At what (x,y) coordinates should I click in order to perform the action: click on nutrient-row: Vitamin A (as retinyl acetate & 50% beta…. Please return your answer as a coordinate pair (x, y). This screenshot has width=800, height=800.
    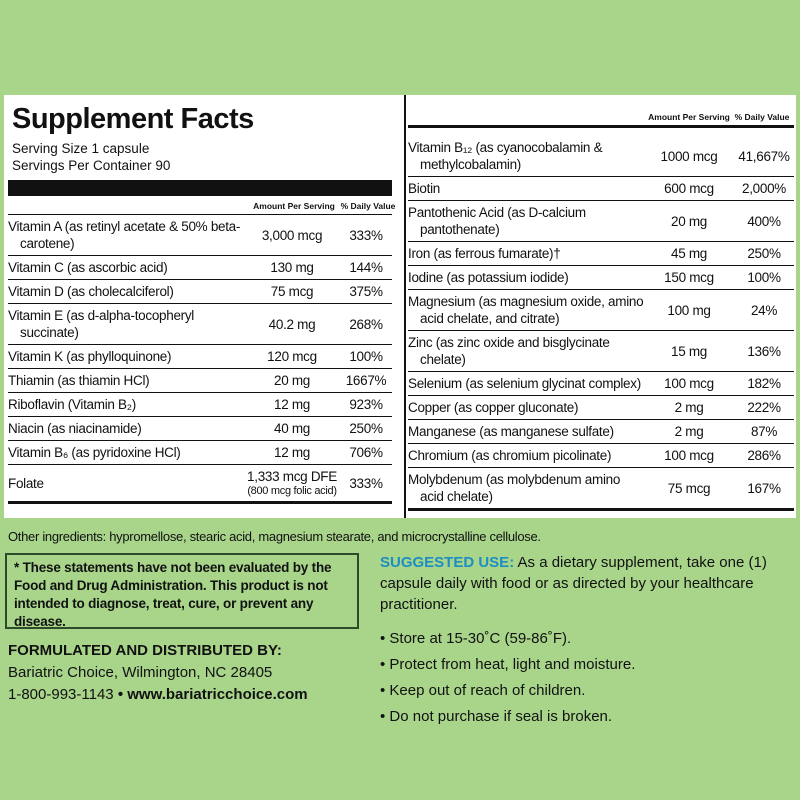
    Looking at the image, I should click on (200, 235).